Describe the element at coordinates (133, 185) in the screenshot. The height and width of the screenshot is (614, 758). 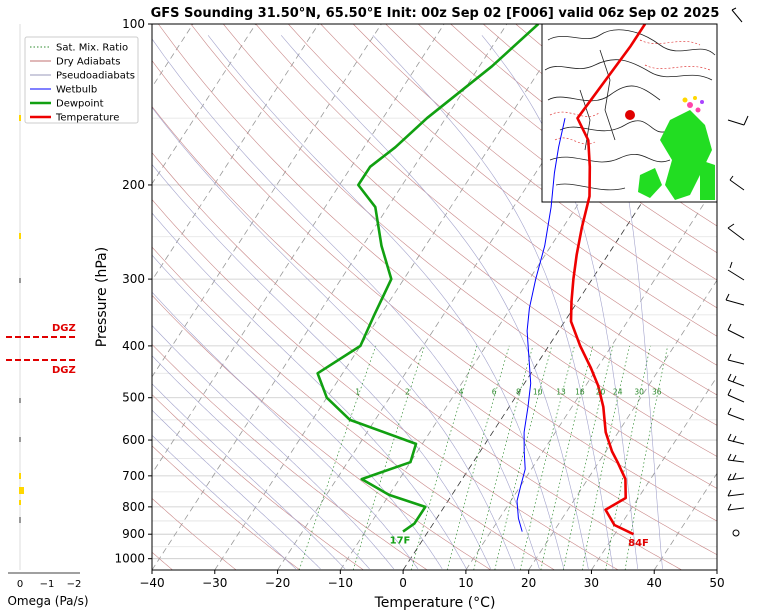
I see `y-tick-label: 200` at that location.